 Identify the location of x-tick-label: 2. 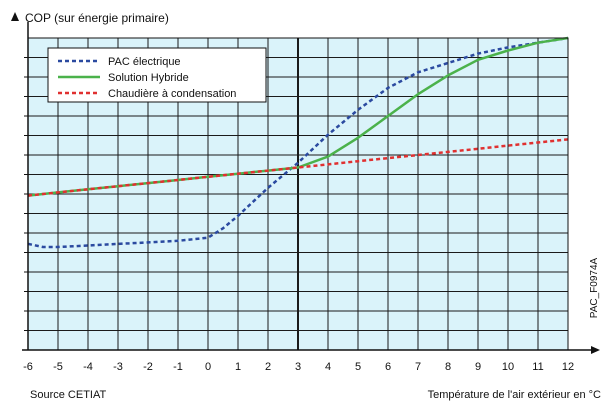
(268, 367).